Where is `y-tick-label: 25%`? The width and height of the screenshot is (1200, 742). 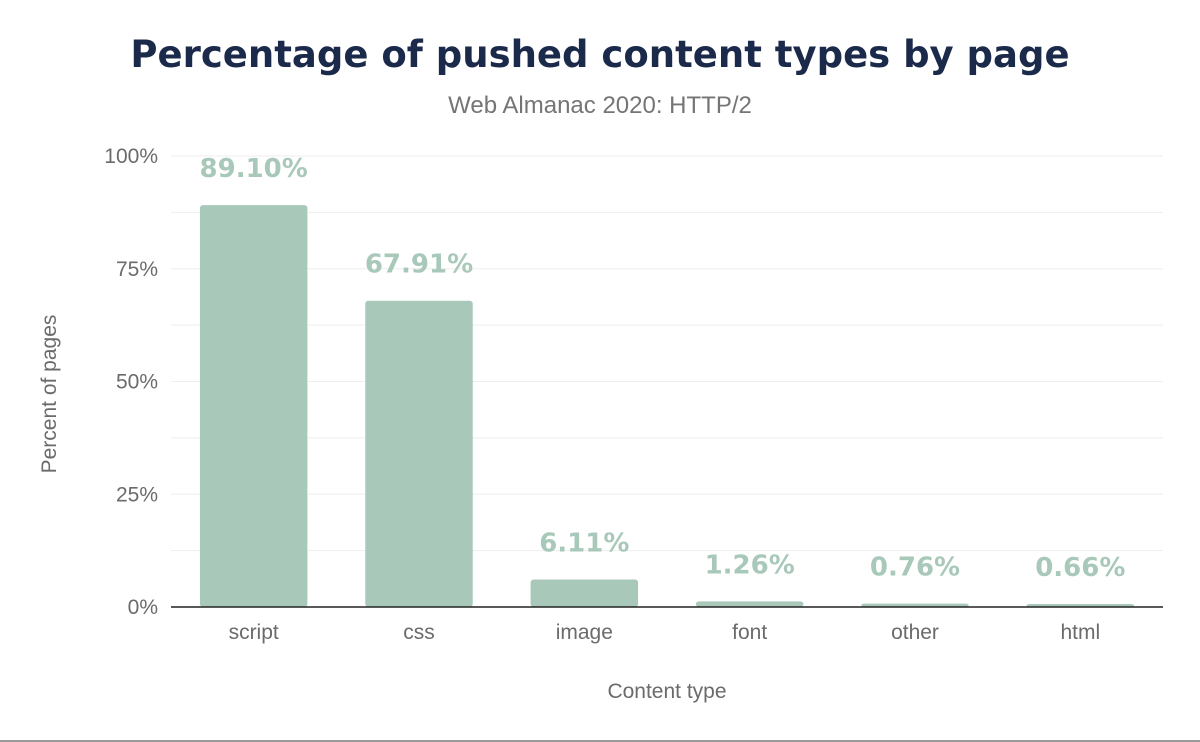
y-tick-label: 25% is located at coordinates (137, 494).